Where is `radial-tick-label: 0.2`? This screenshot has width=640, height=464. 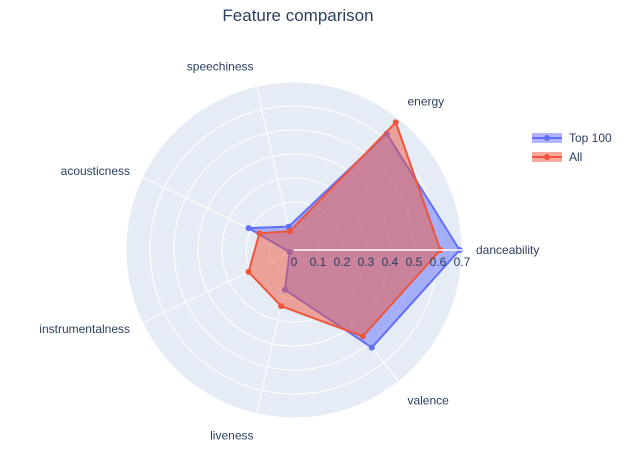
radial-tick-label: 0.2 is located at coordinates (342, 262).